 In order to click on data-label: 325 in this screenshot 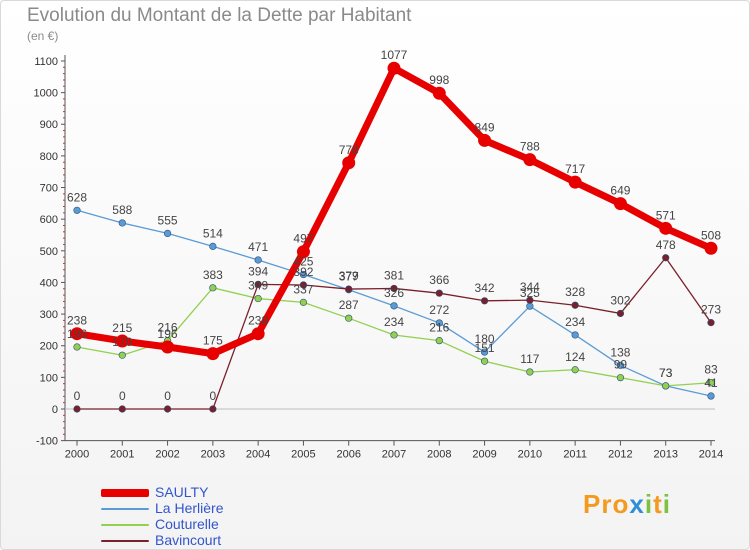, I will do `click(530, 293)`.